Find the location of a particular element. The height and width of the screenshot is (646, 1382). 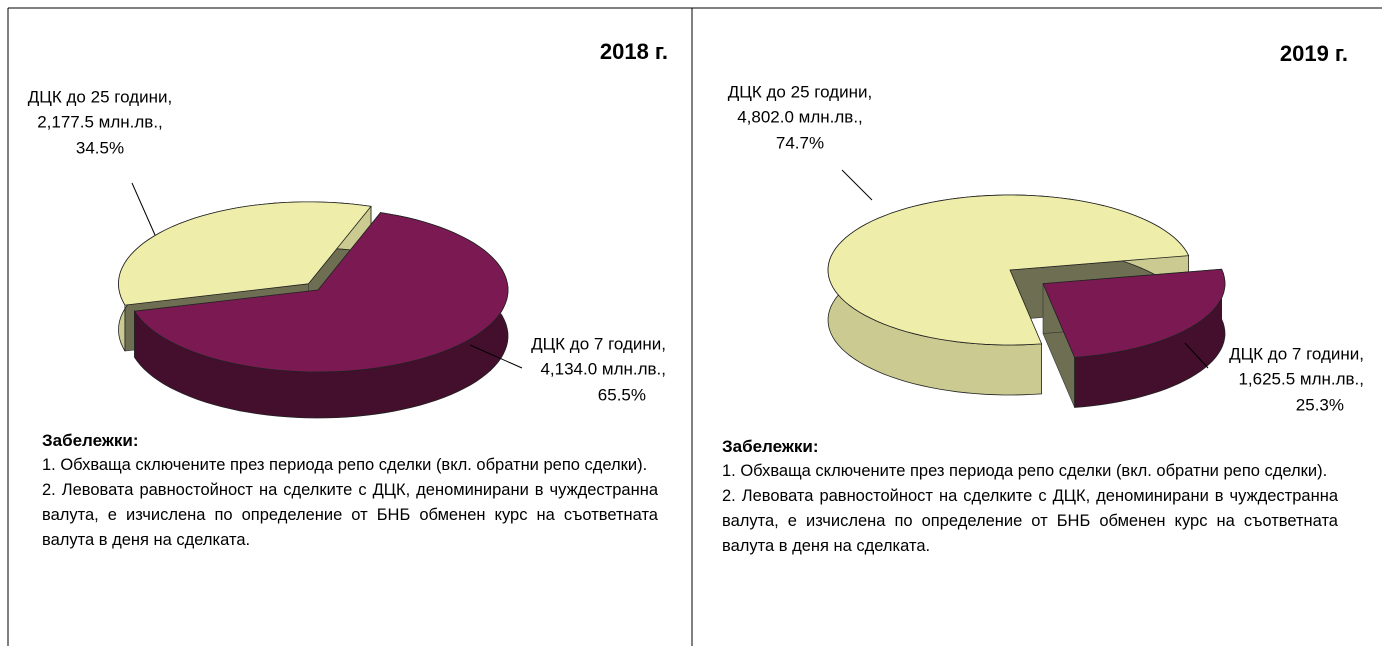

chart-title: 2018 г. is located at coordinates (634, 51).